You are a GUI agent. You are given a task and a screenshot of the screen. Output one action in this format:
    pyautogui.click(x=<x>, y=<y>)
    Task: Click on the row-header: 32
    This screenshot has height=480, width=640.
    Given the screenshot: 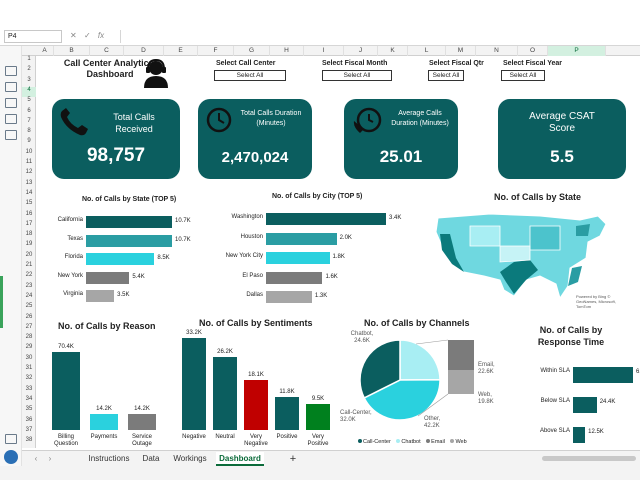 What is the action you would take?
    pyautogui.click(x=29, y=378)
    